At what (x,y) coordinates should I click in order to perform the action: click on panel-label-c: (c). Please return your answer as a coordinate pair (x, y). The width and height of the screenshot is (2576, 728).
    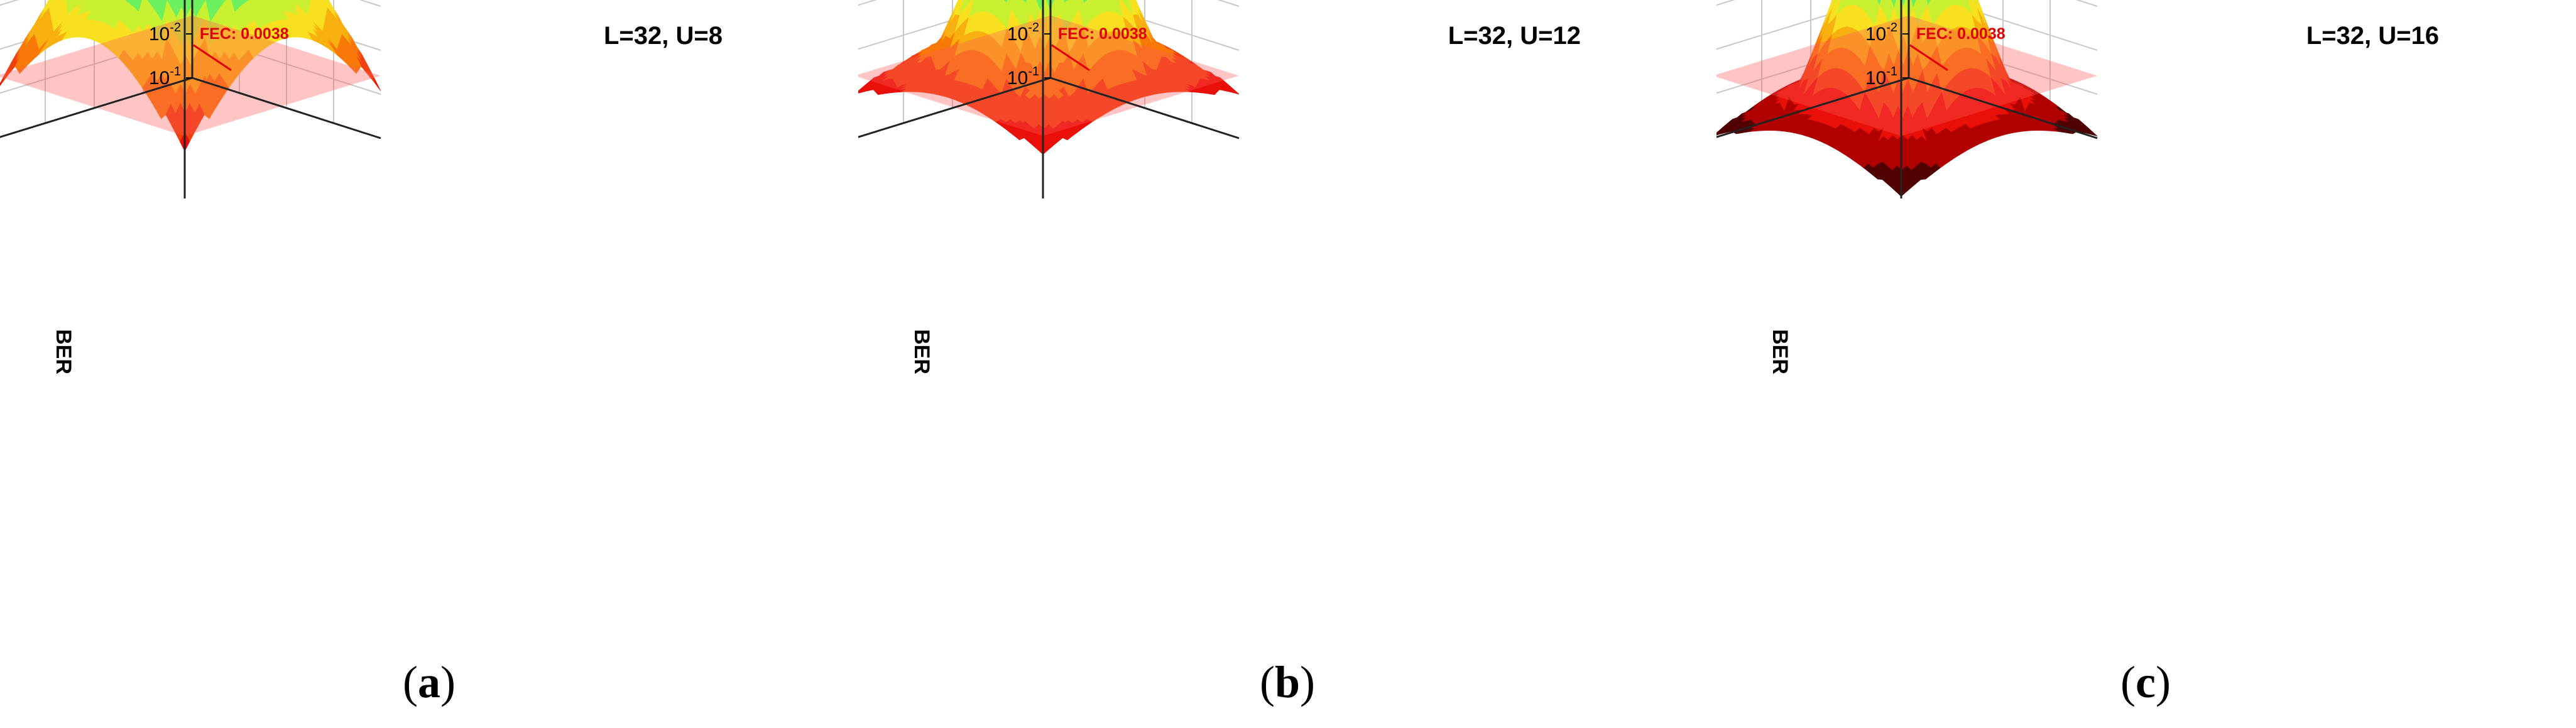
    Looking at the image, I should click on (2145, 682).